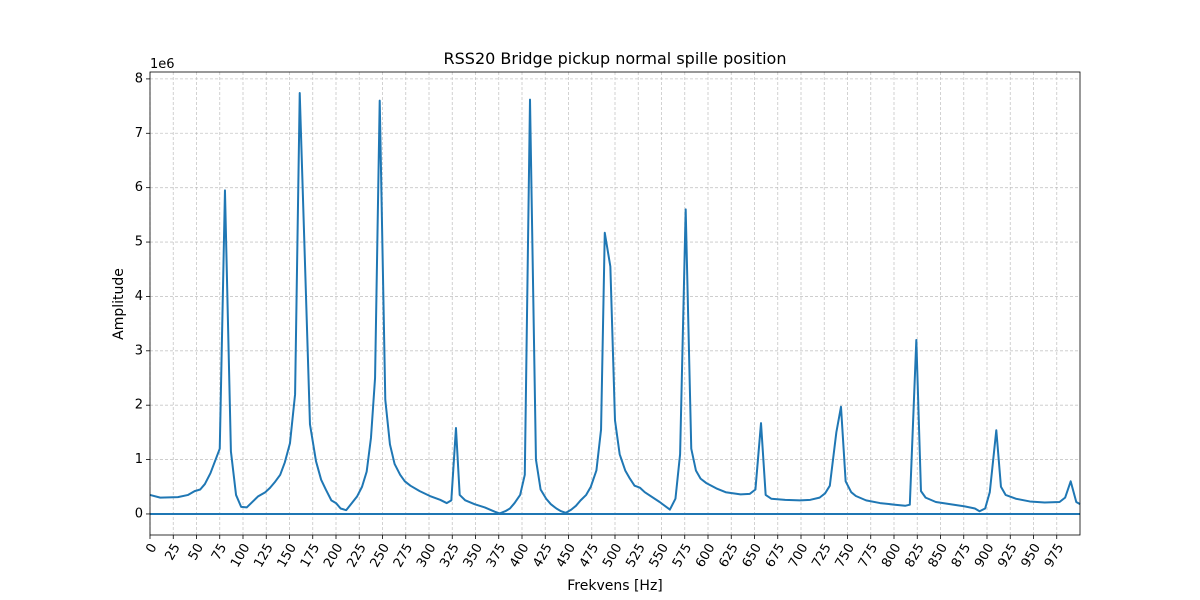 The height and width of the screenshot is (600, 1200). I want to click on x-tick-label: 650, so click(752, 555).